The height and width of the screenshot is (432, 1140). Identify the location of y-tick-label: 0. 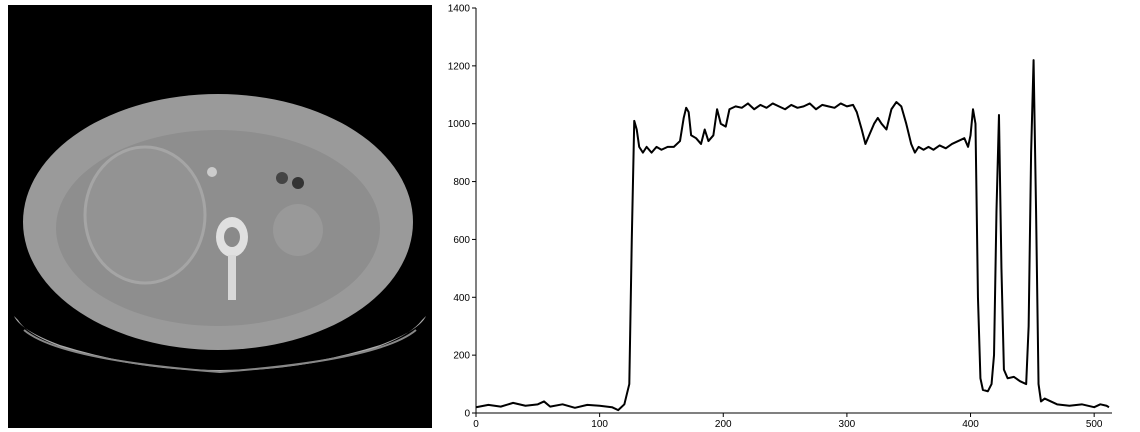
(467, 414).